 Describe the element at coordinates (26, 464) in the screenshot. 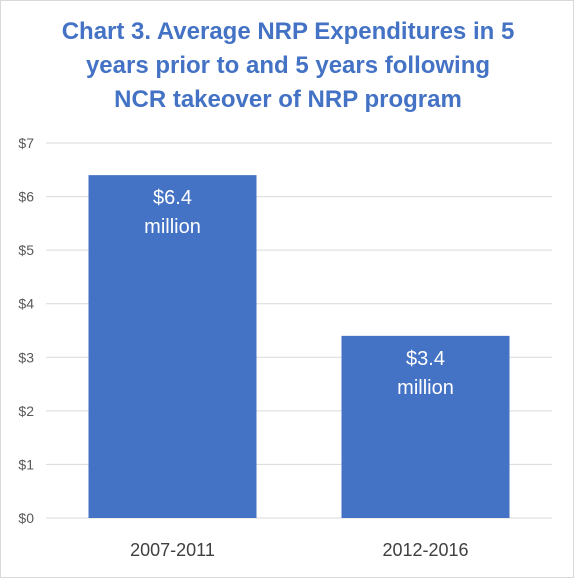

I see `y-tick-label: $1` at that location.